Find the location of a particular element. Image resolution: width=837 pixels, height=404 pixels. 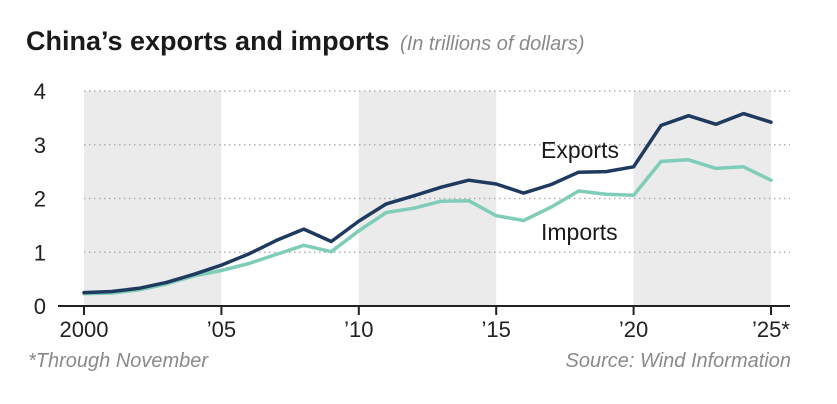

y-tick-label: 1 is located at coordinates (40, 252).